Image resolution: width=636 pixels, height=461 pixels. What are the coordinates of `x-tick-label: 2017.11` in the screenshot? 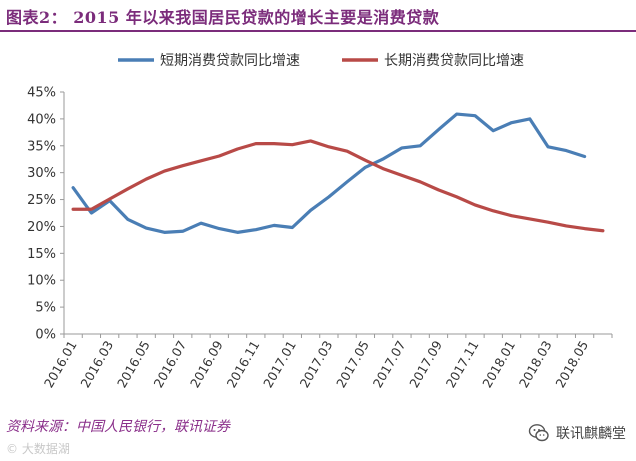 It's located at (462, 364).